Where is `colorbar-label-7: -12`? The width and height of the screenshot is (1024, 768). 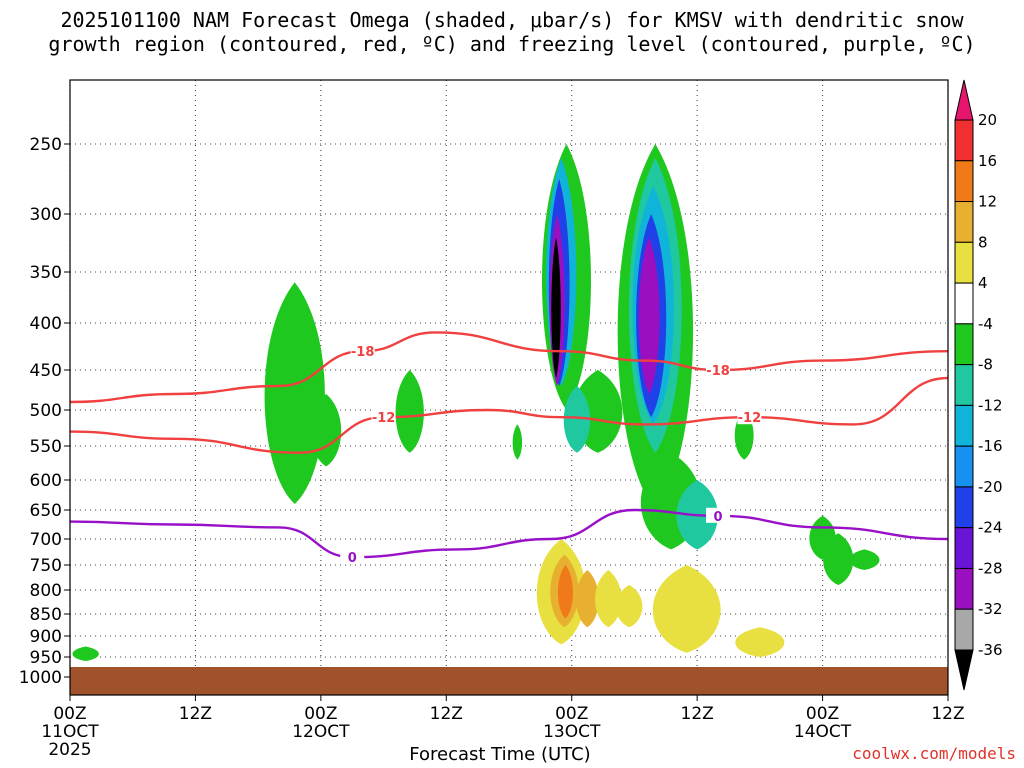
colorbar-label-7: -12 is located at coordinates (990, 405).